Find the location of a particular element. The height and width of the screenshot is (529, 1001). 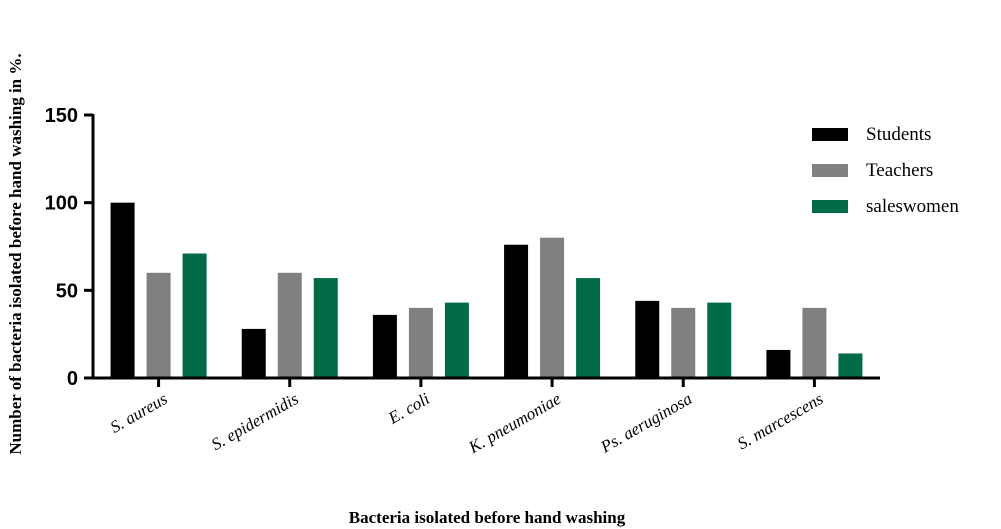

x-tick-label: S. marcescens is located at coordinates (780, 421).